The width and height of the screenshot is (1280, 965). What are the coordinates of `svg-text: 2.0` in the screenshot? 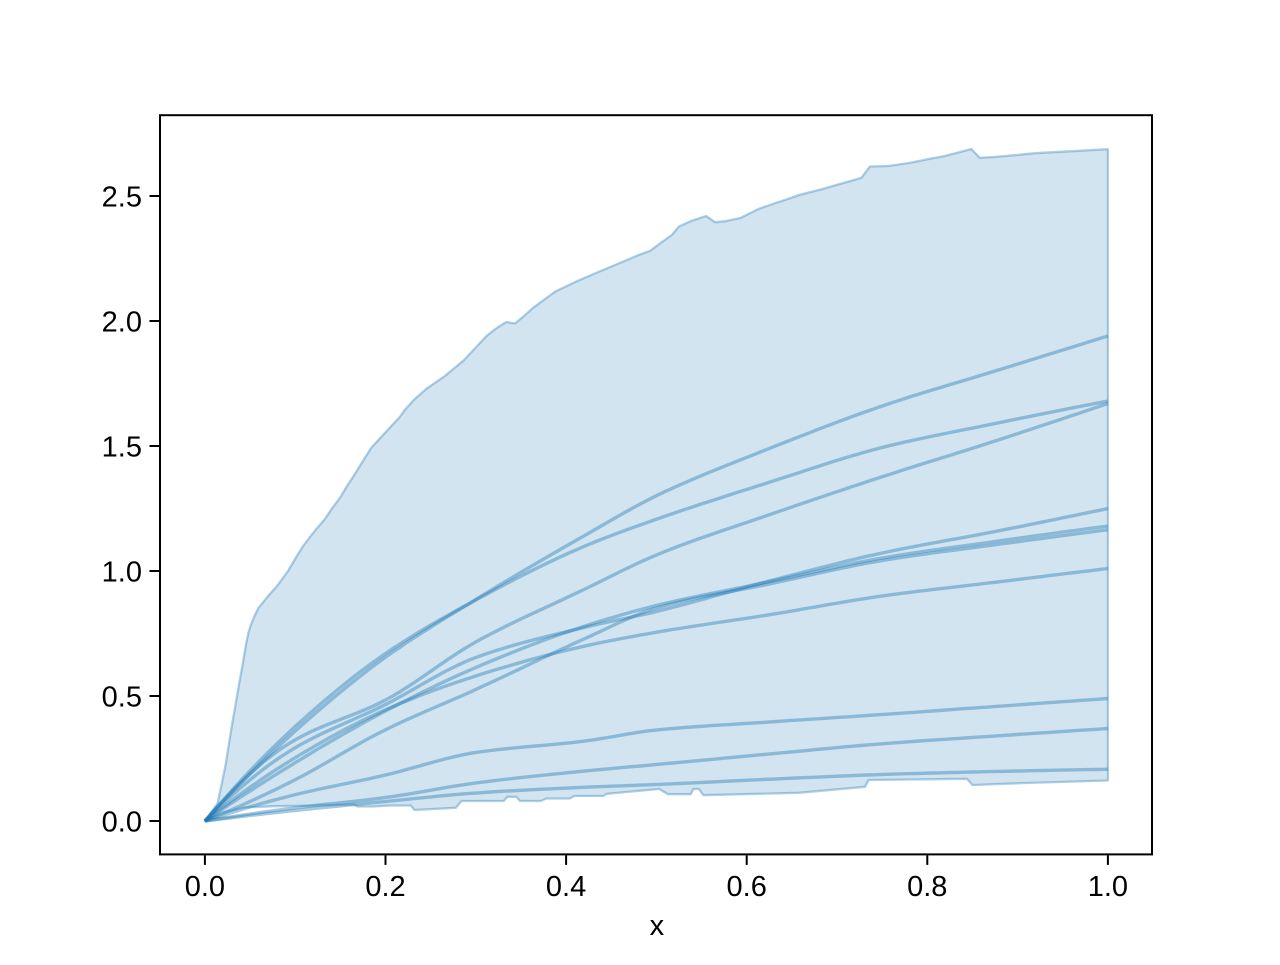 It's located at (122, 322).